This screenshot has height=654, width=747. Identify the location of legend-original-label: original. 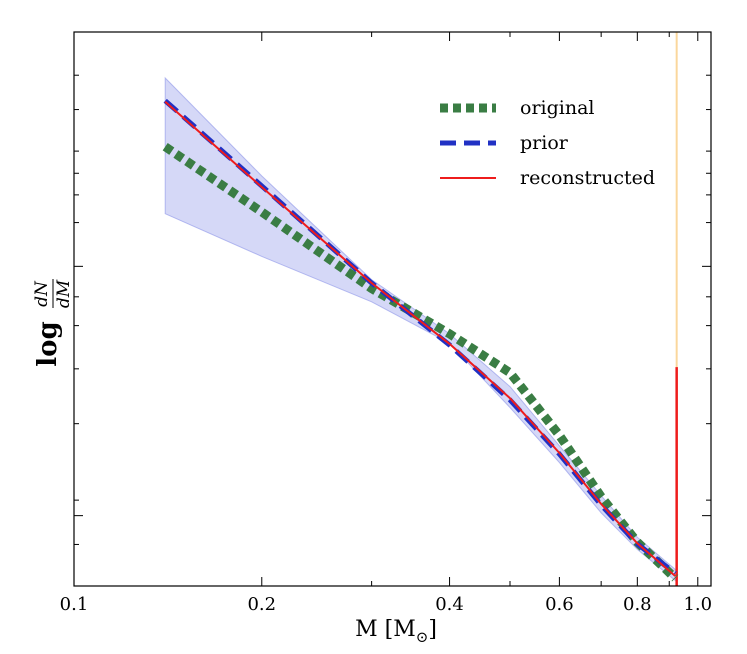
(557, 108).